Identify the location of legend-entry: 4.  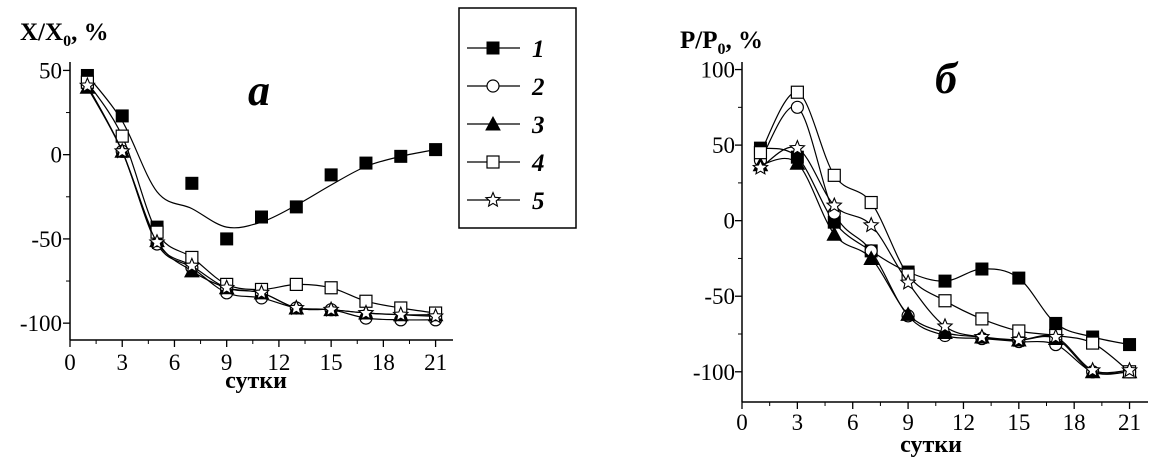
(506, 163).